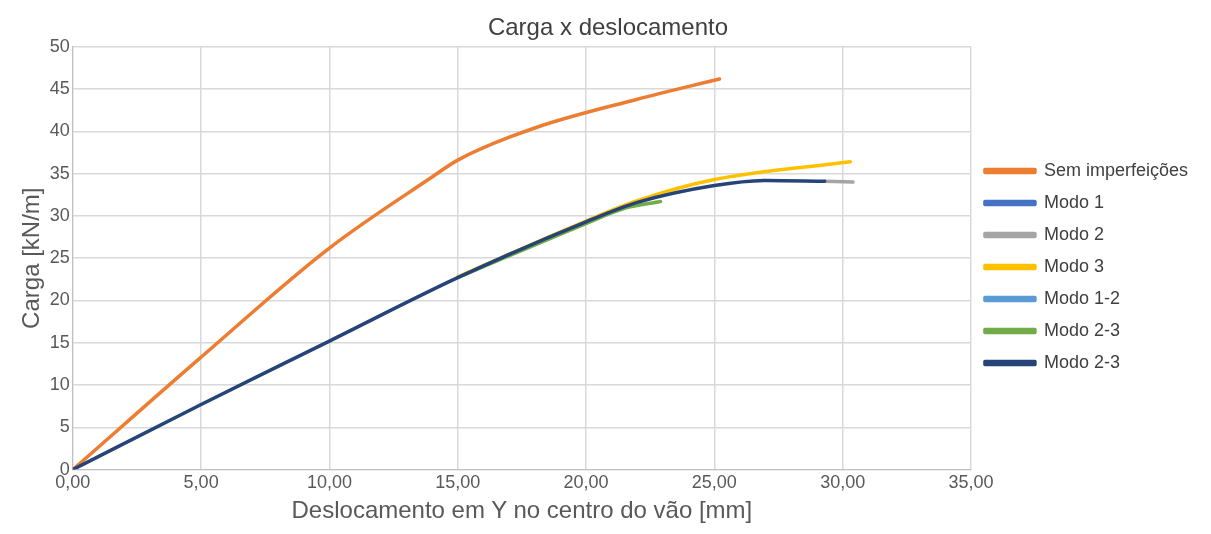 Image resolution: width=1211 pixels, height=534 pixels. Describe the element at coordinates (329, 482) in the screenshot. I see `x-tick-label: 10,00` at that location.